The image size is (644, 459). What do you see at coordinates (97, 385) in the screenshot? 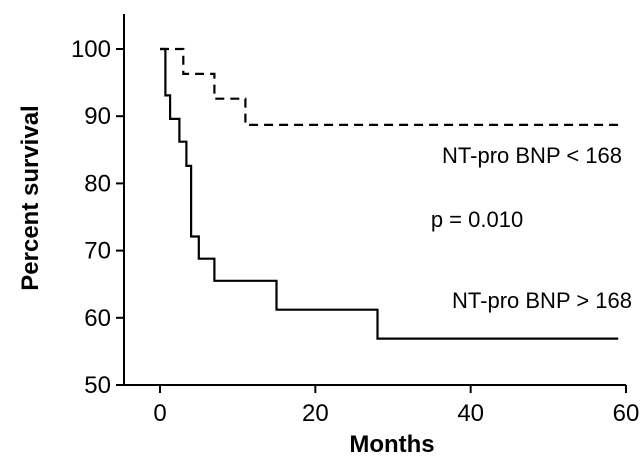
I see `y-tick-label: 50` at bounding box center [97, 385].